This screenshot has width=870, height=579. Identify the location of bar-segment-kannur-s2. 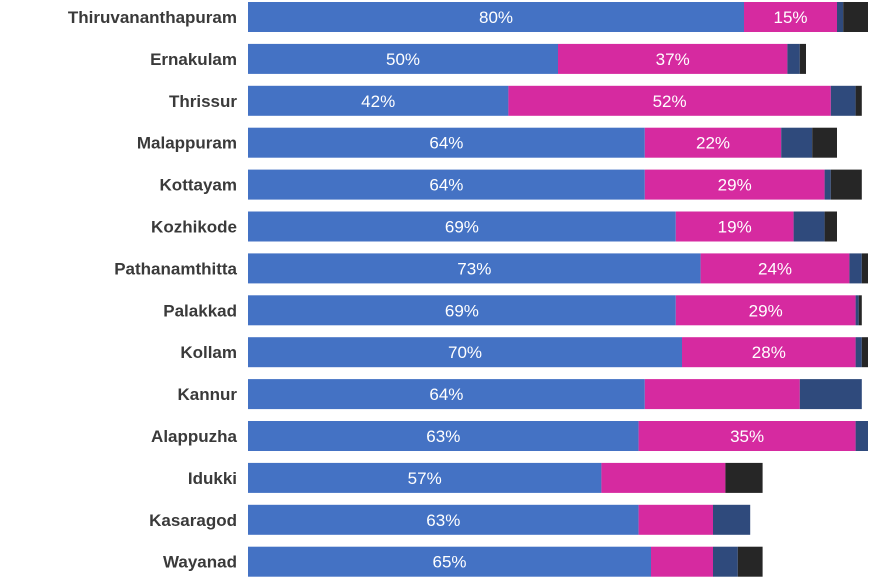
(722, 394).